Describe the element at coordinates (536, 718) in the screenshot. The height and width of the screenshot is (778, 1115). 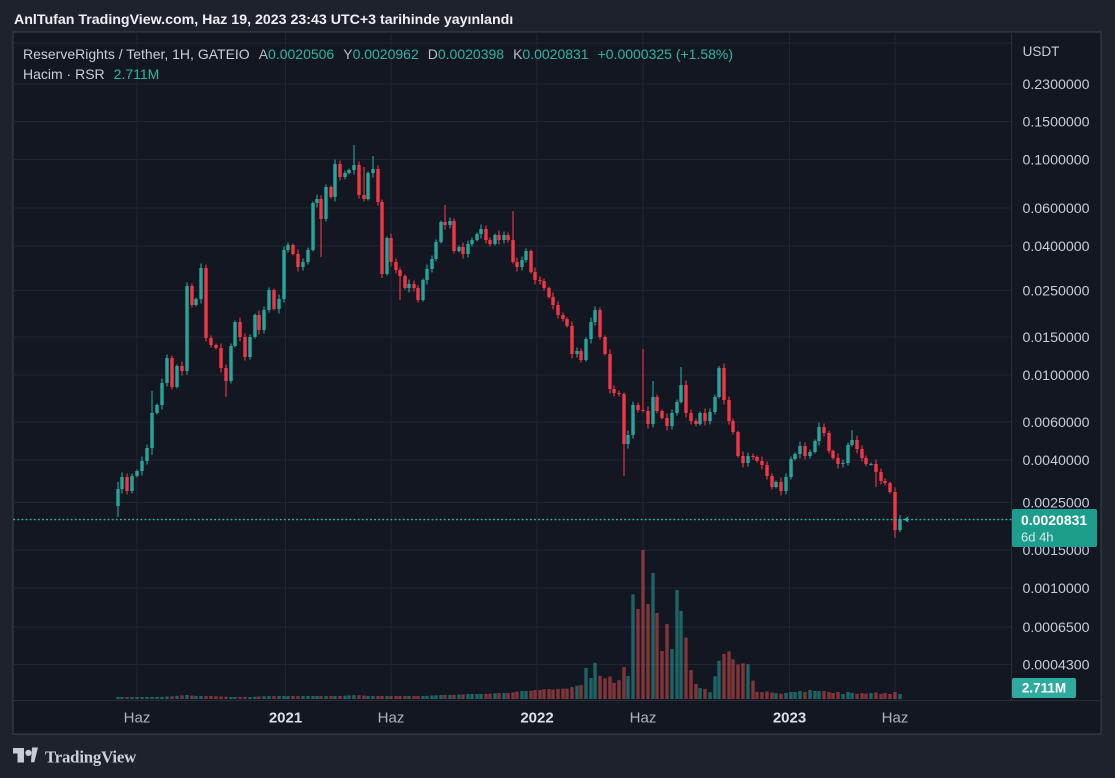
I see `svg-text: 2022` at that location.